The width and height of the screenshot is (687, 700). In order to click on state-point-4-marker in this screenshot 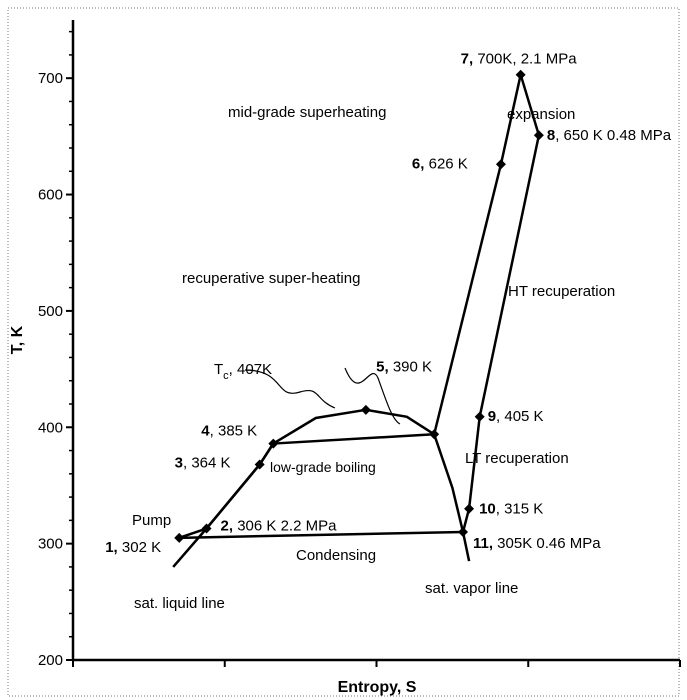, I will do `click(273, 443)`.